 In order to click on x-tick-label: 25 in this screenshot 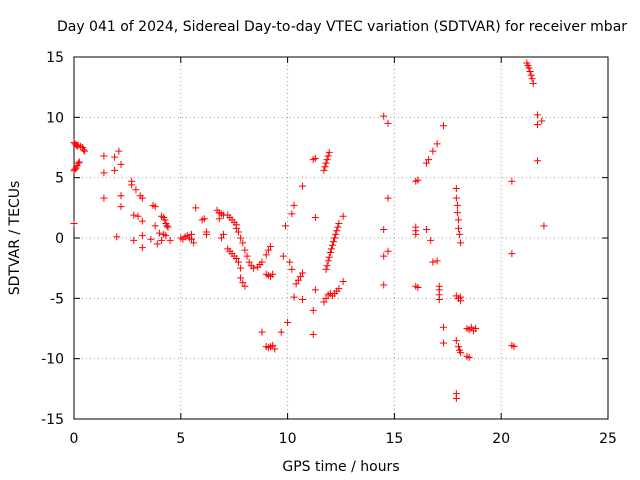, I will do `click(608, 439)`.